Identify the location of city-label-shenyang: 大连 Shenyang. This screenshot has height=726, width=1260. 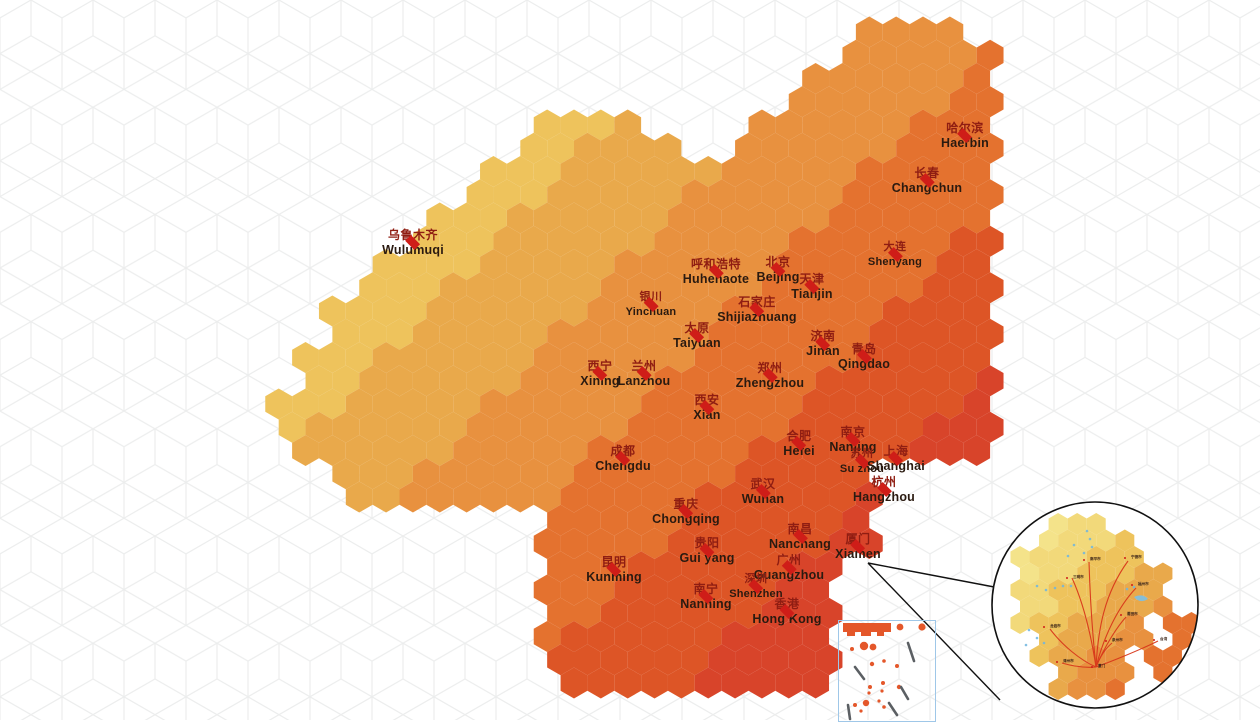
(895, 255).